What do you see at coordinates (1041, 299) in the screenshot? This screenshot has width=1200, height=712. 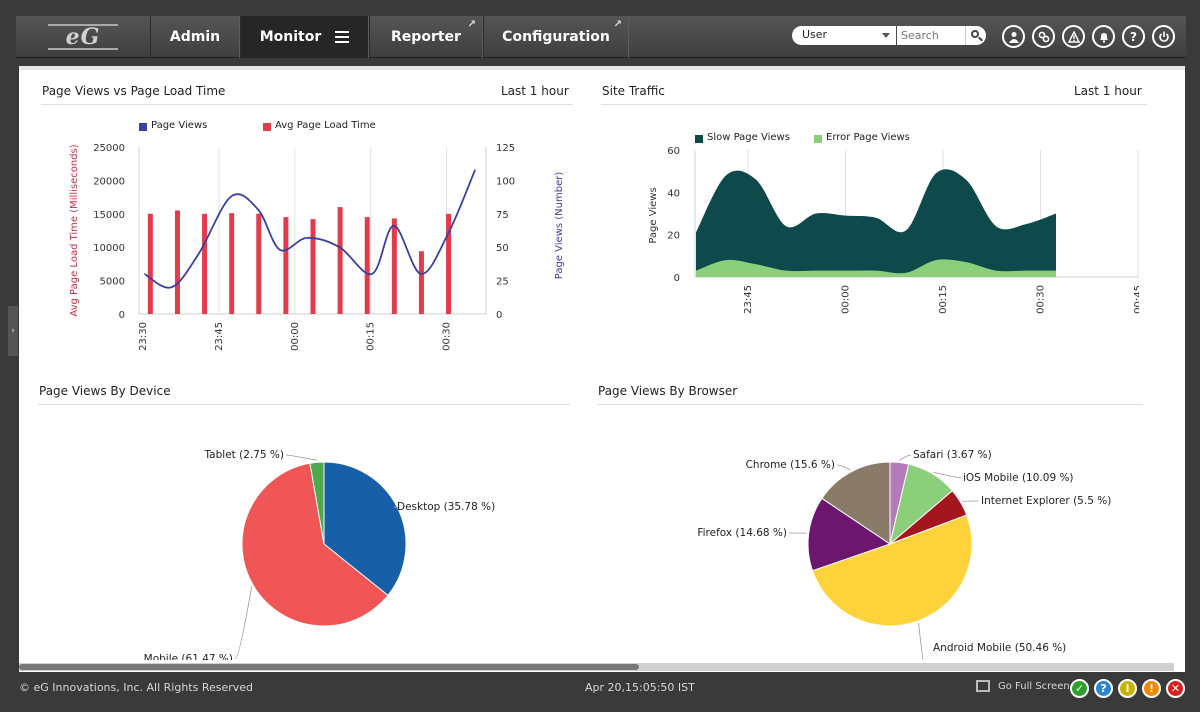 I see `x-tick-label: 00:30` at bounding box center [1041, 299].